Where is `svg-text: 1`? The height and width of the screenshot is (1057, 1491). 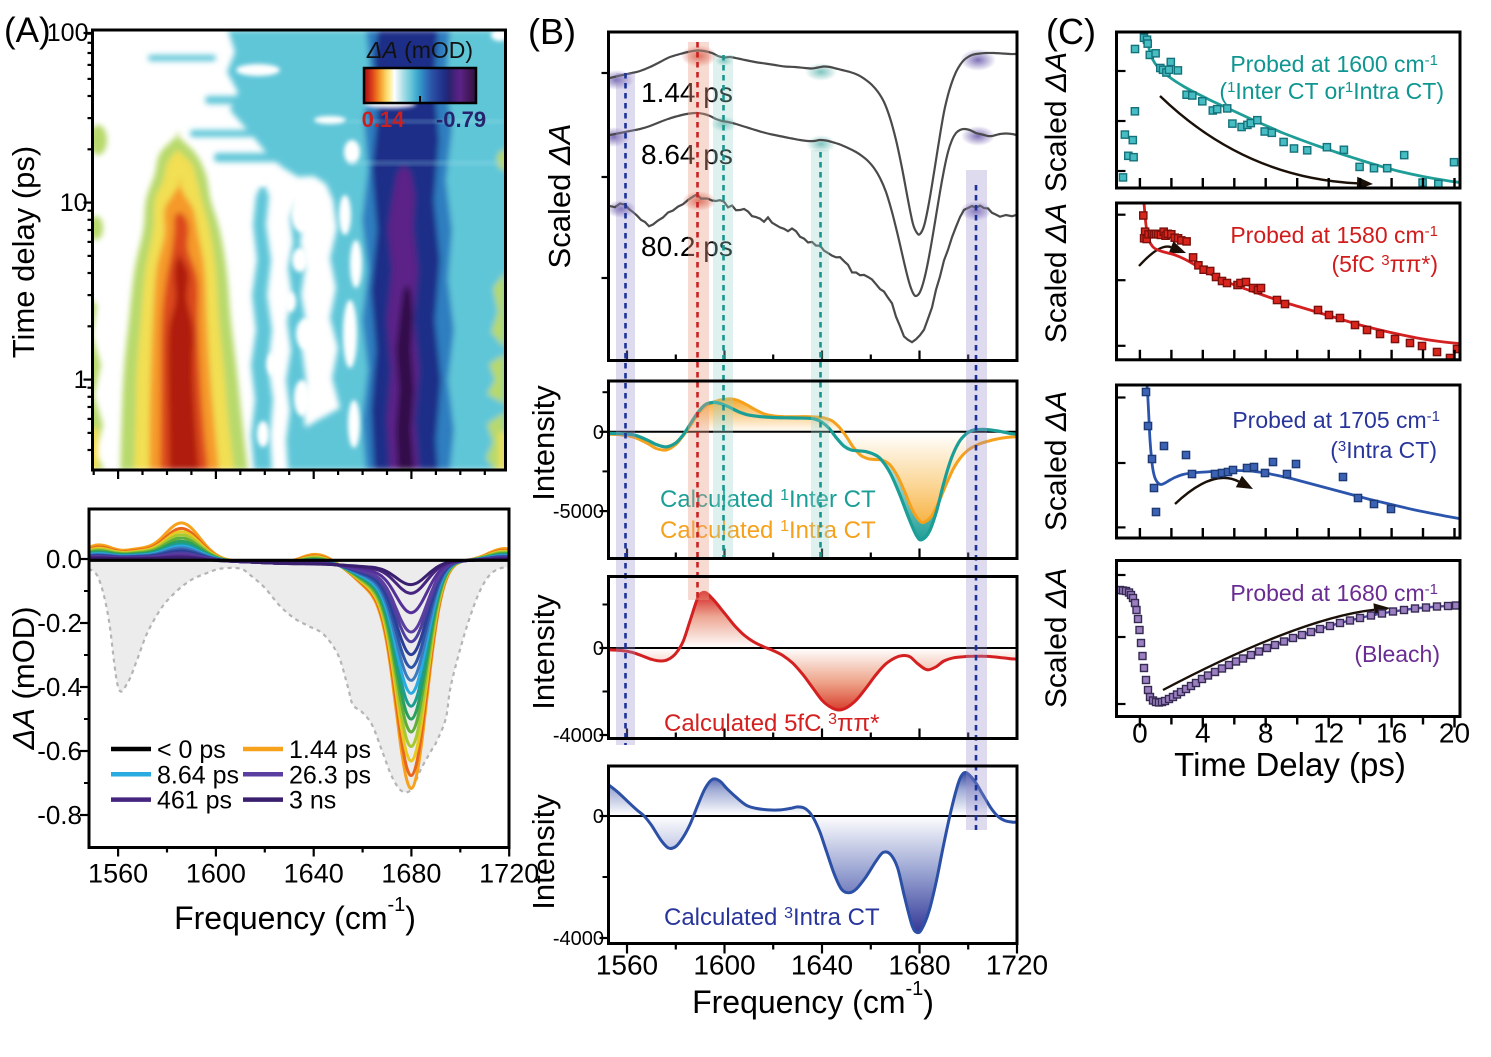 svg-text: 1 is located at coordinates (81, 380).